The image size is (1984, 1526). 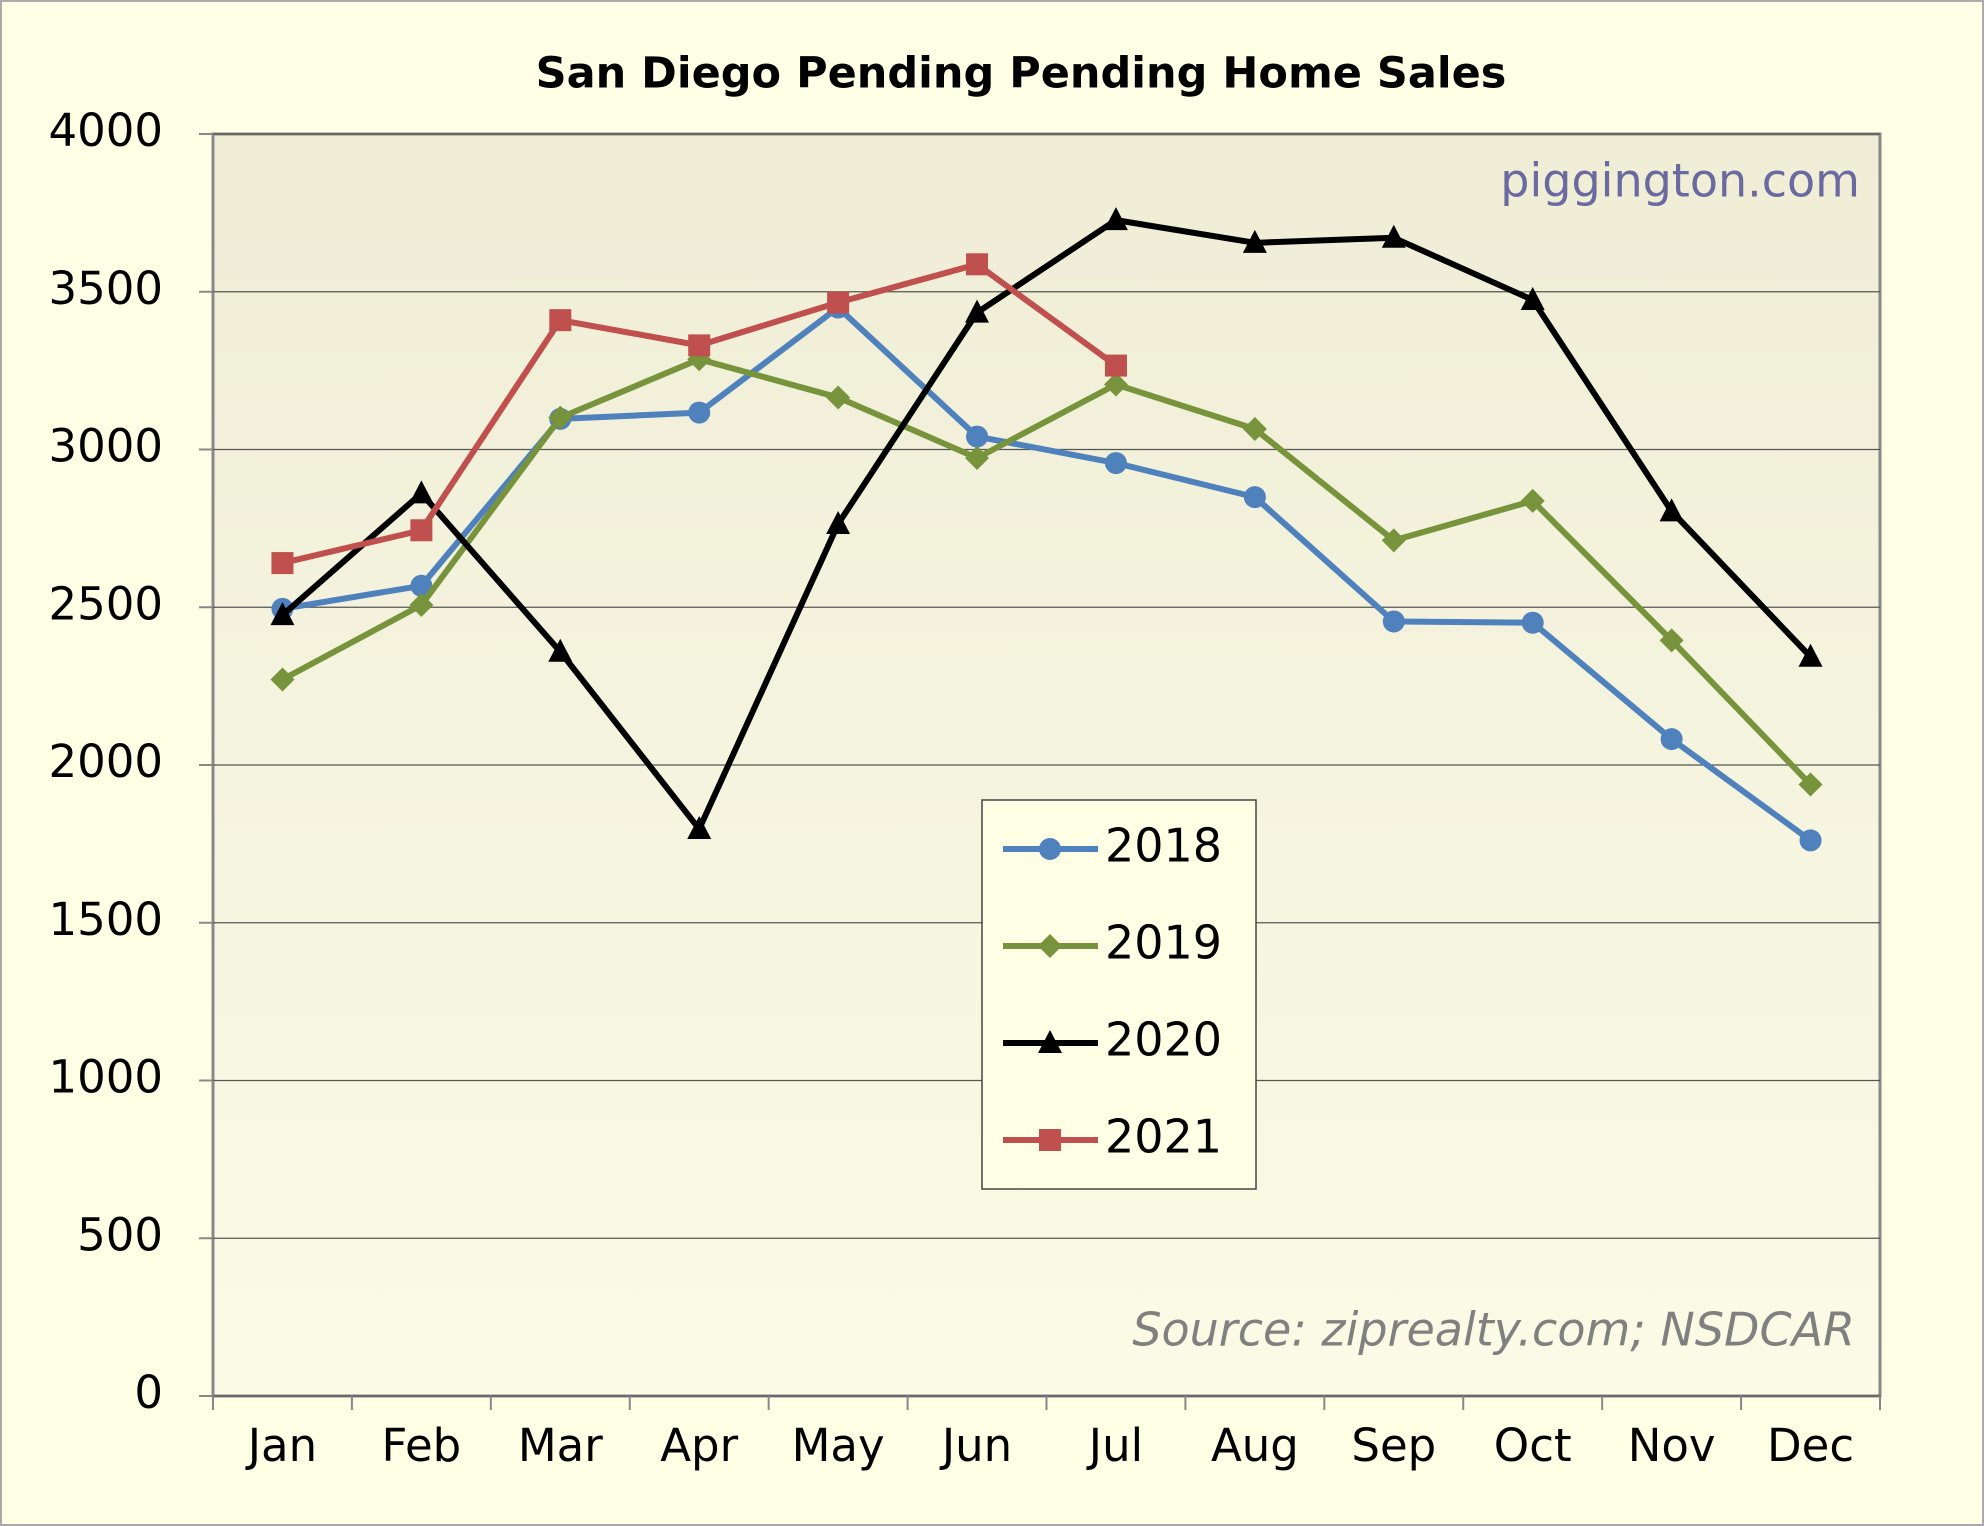 What do you see at coordinates (1114, 1445) in the screenshot?
I see `x-tick-label: Jul` at bounding box center [1114, 1445].